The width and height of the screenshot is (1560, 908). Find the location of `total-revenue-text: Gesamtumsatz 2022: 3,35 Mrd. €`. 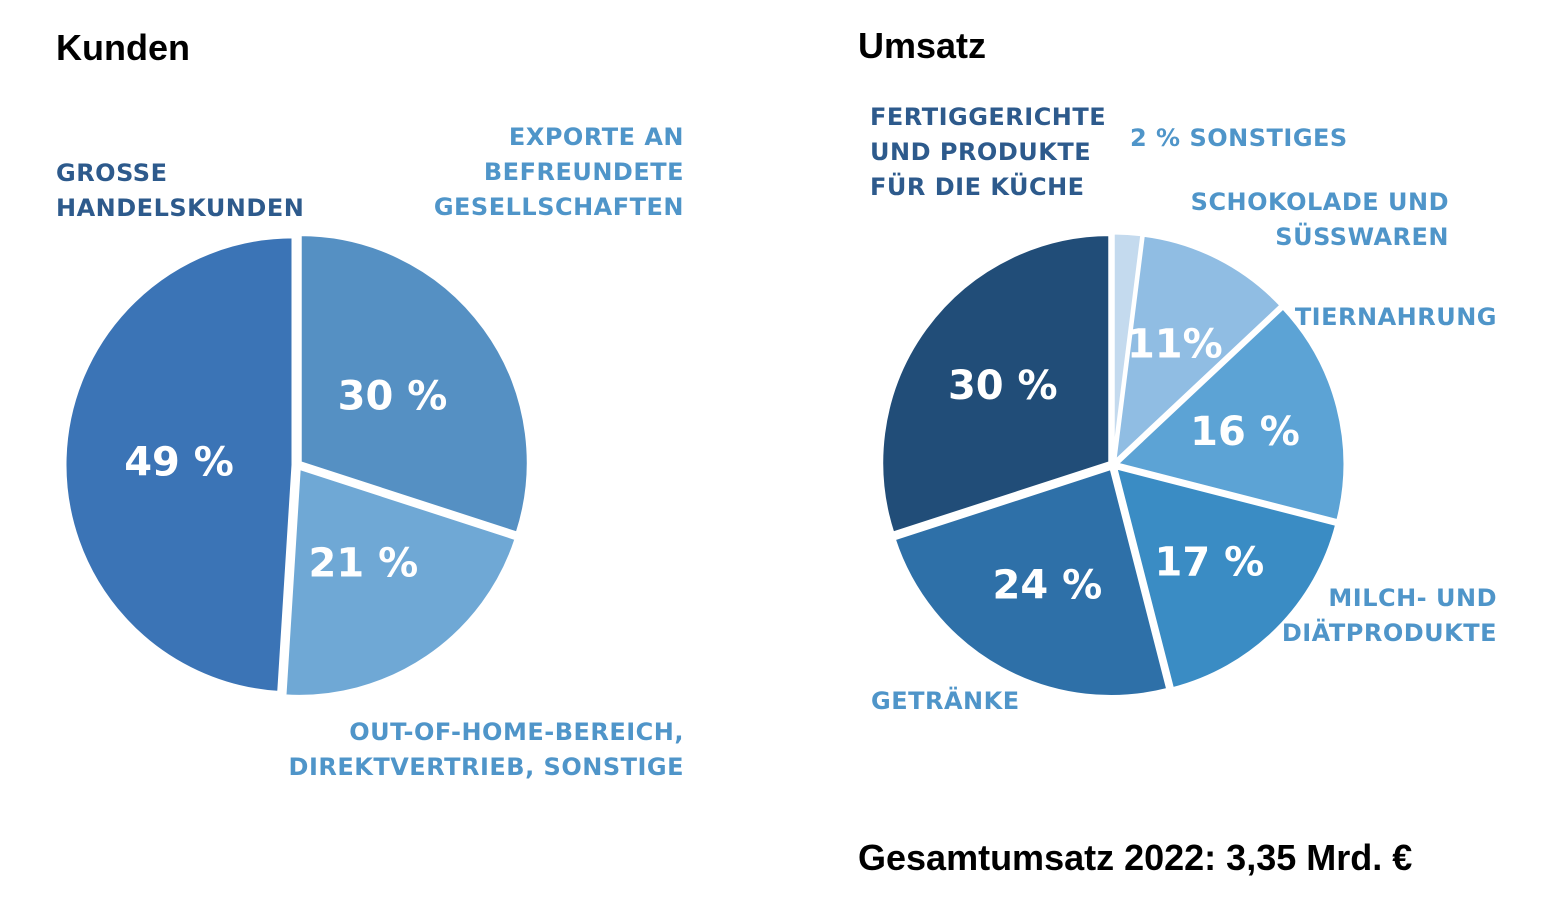

total-revenue-text: Gesamtumsatz 2022: 3,35 Mrd. € is located at coordinates (1135, 857).